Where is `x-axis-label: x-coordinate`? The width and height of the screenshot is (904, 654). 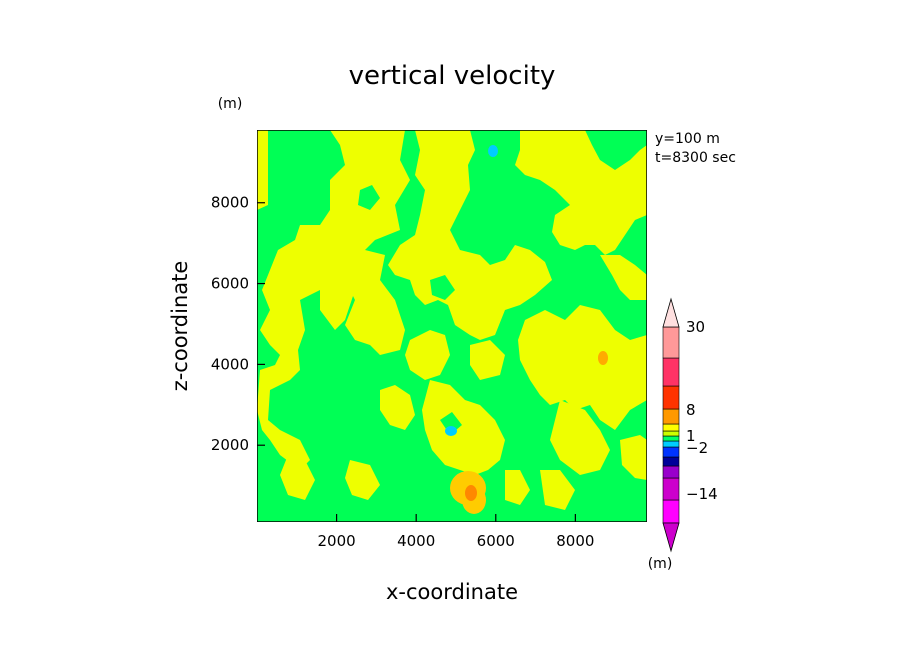 x-axis-label: x-coordinate is located at coordinates (452, 592).